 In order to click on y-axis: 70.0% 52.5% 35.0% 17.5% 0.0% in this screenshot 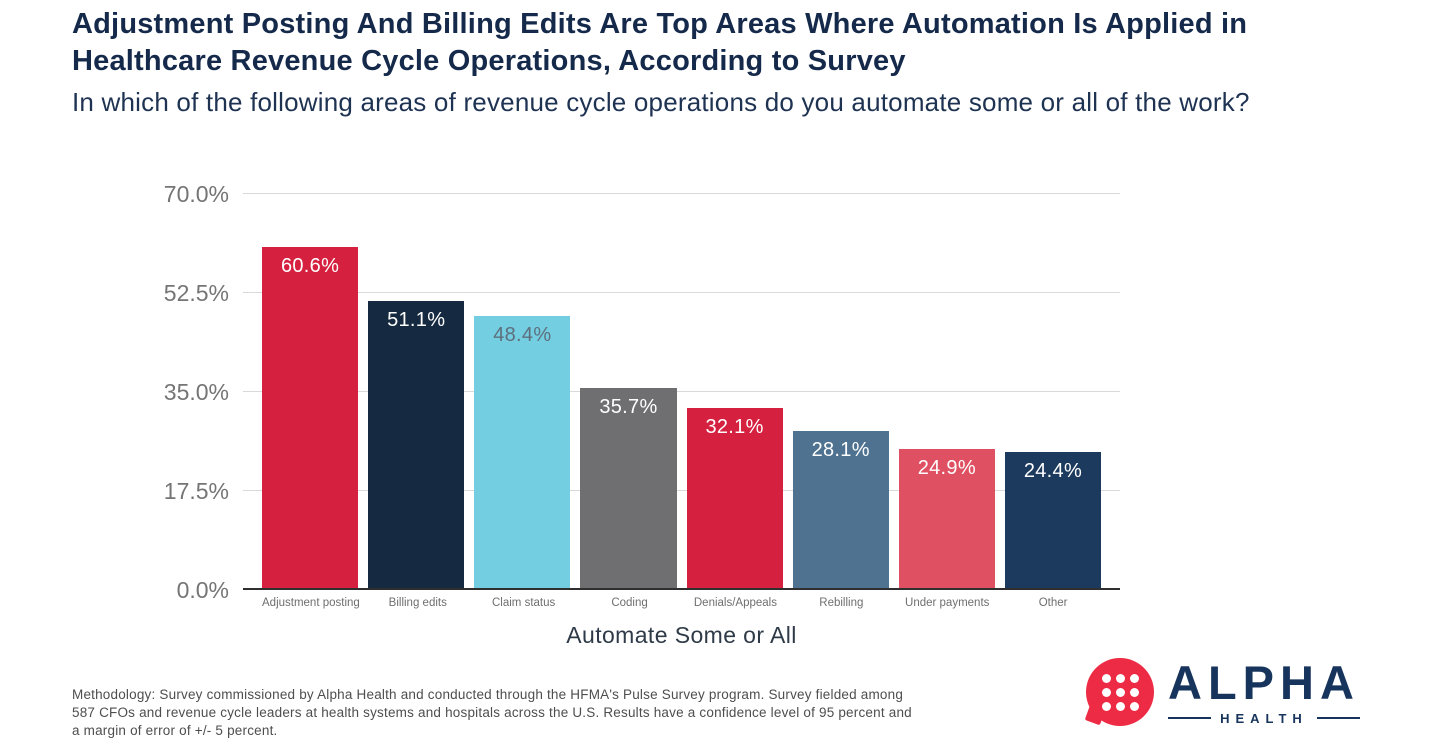, I will do `click(196, 392)`.